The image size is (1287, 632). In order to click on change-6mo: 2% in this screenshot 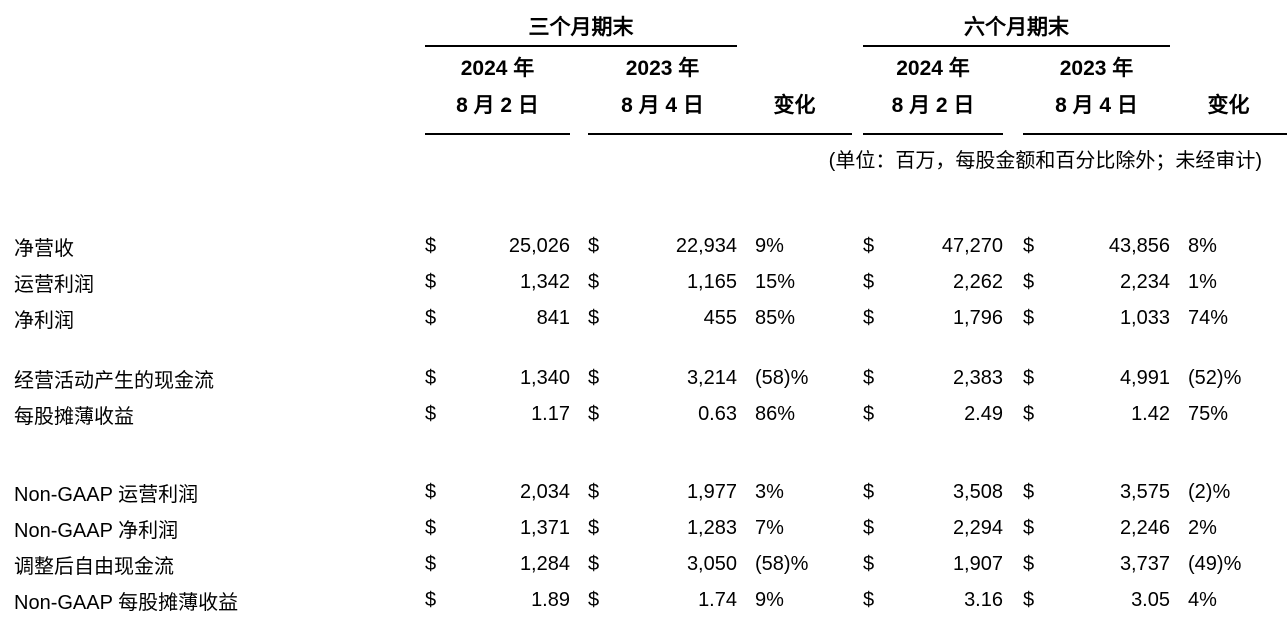, I will do `click(1202, 527)`.